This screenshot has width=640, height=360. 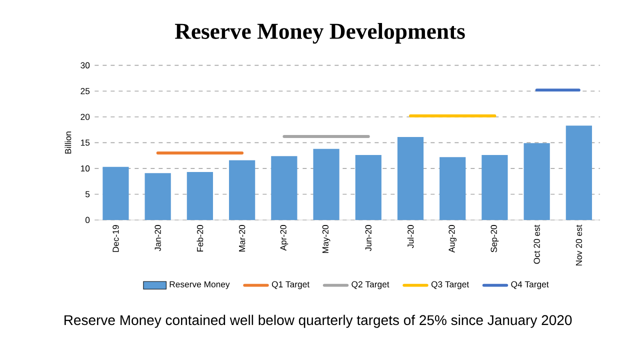 I want to click on text: Reserve Money contained well below quarterly targets of 25% since January 2020, so click(x=318, y=321).